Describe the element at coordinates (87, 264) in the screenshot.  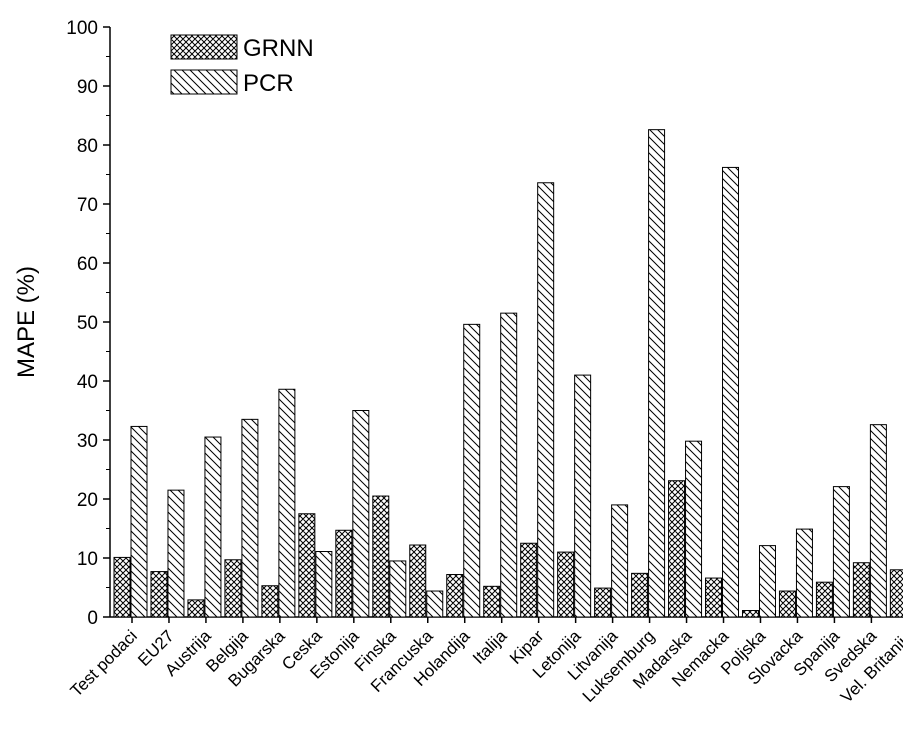
I see `y-tick-label: 60` at that location.